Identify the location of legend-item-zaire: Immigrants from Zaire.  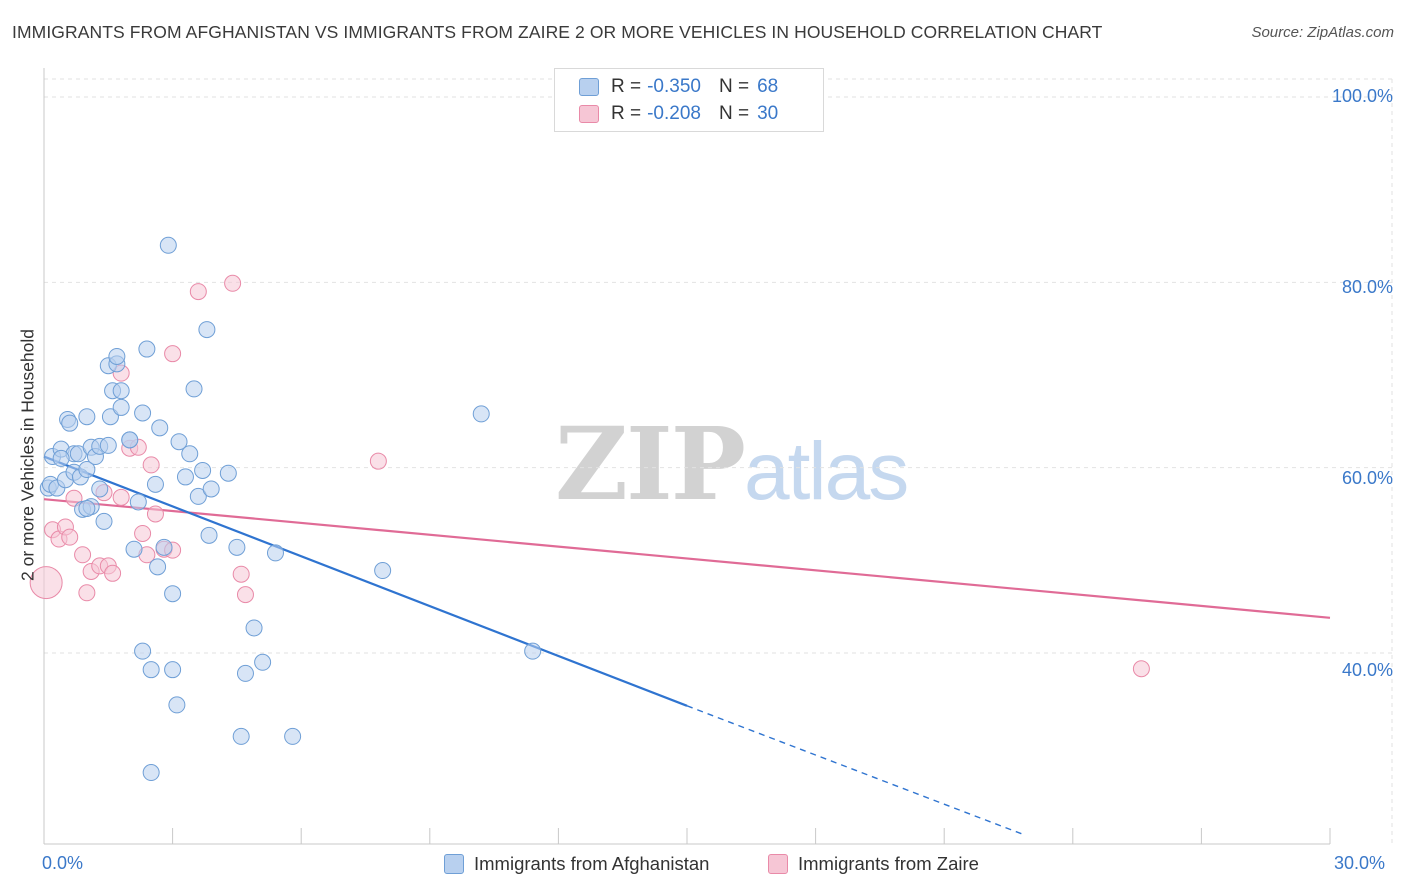
(873, 864).